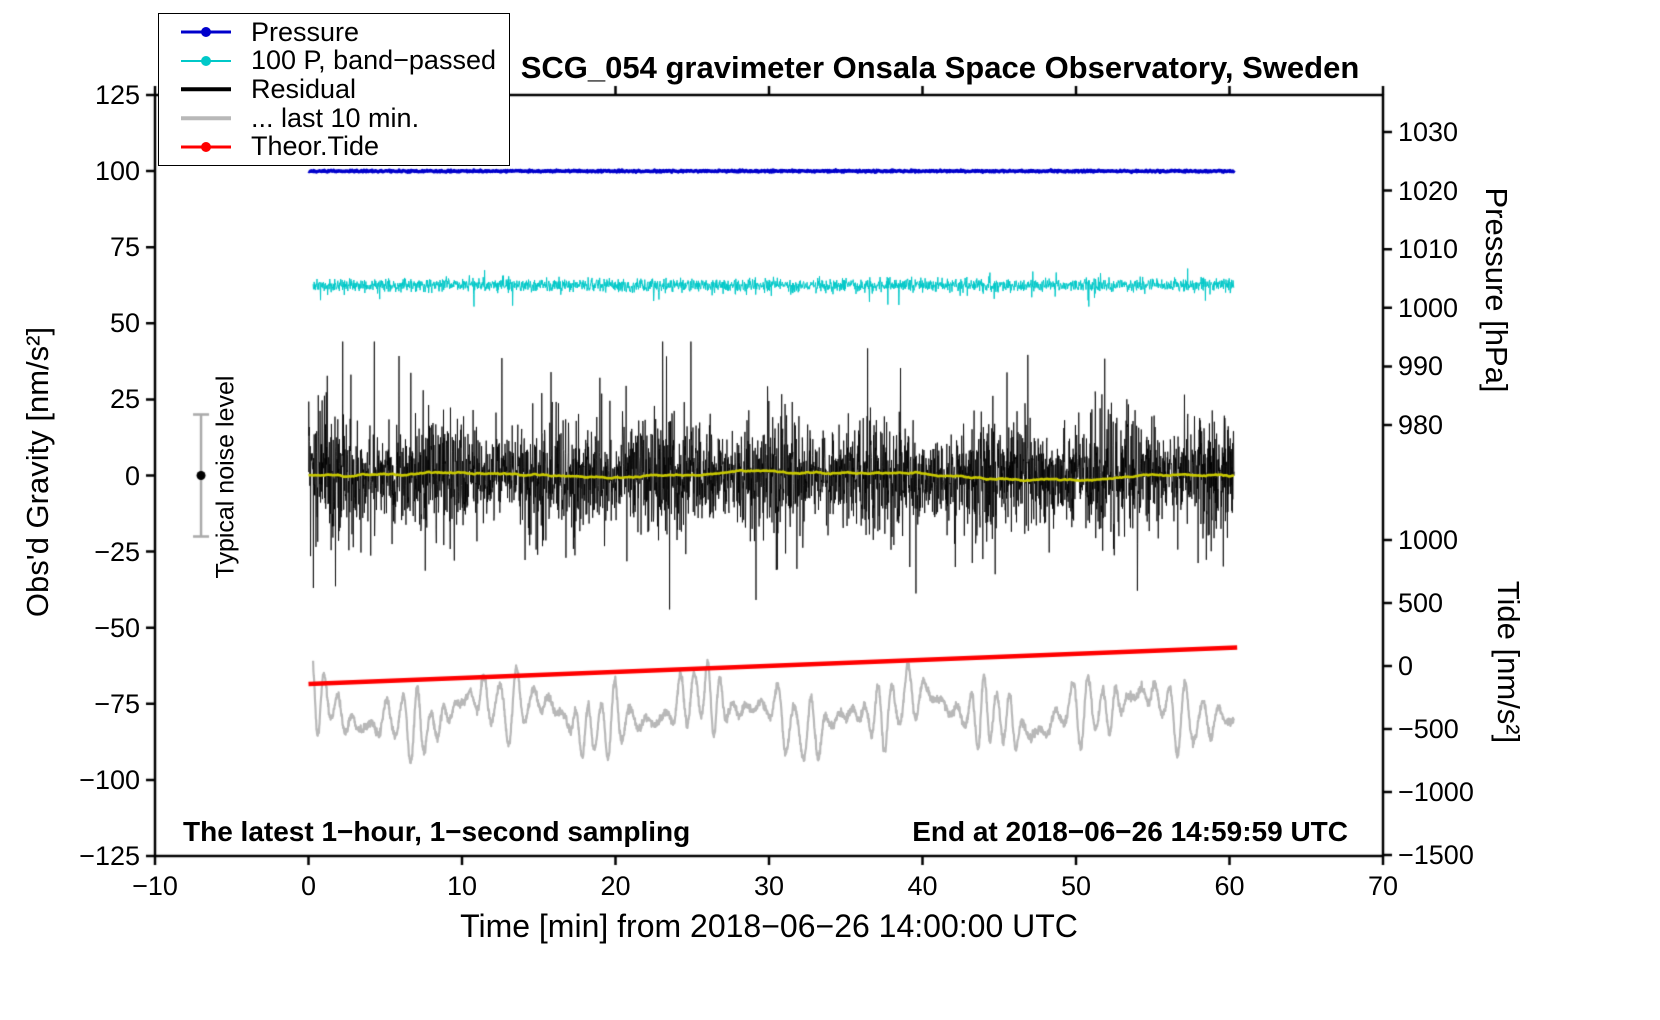 The height and width of the screenshot is (1020, 1660). I want to click on legend-item-theortide: Theor.Tide, so click(343, 146).